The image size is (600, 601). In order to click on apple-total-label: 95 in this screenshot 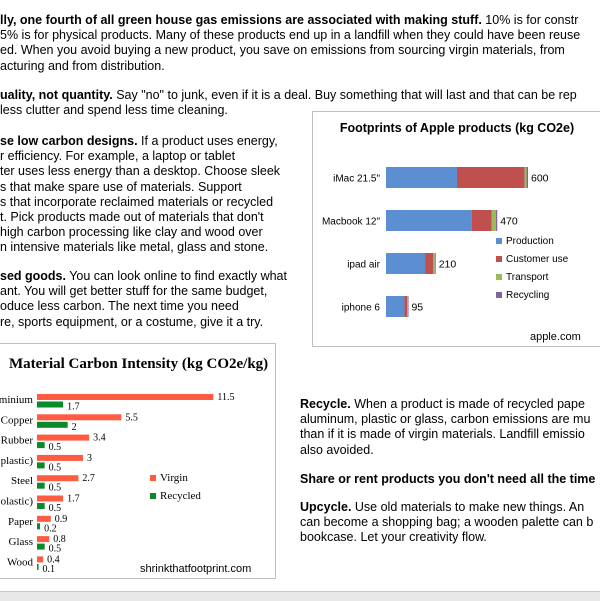, I will do `click(417, 308)`.